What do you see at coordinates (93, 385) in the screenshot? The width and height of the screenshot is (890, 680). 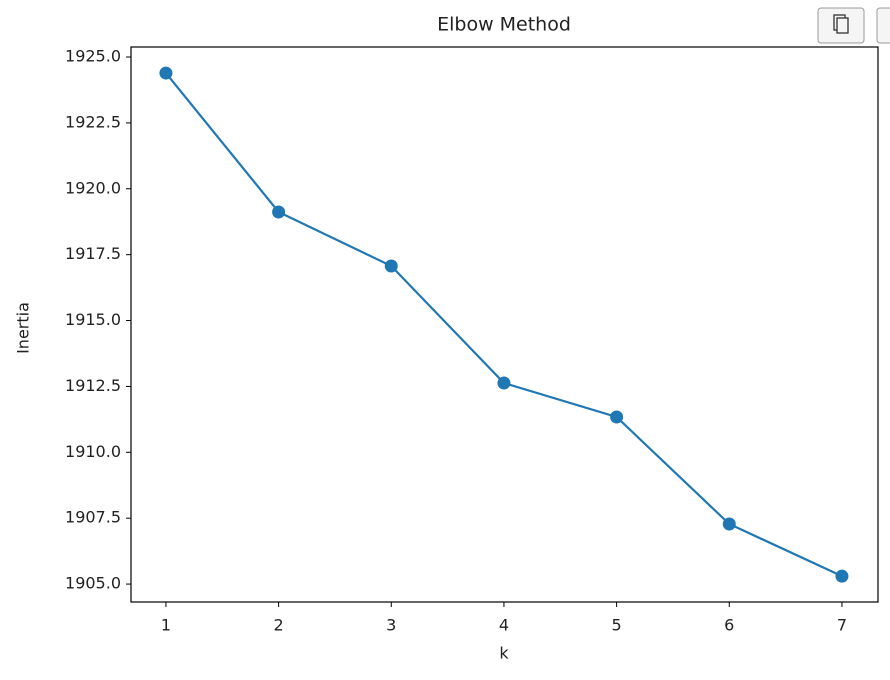 I see `y-tick-label: 1912.5` at bounding box center [93, 385].